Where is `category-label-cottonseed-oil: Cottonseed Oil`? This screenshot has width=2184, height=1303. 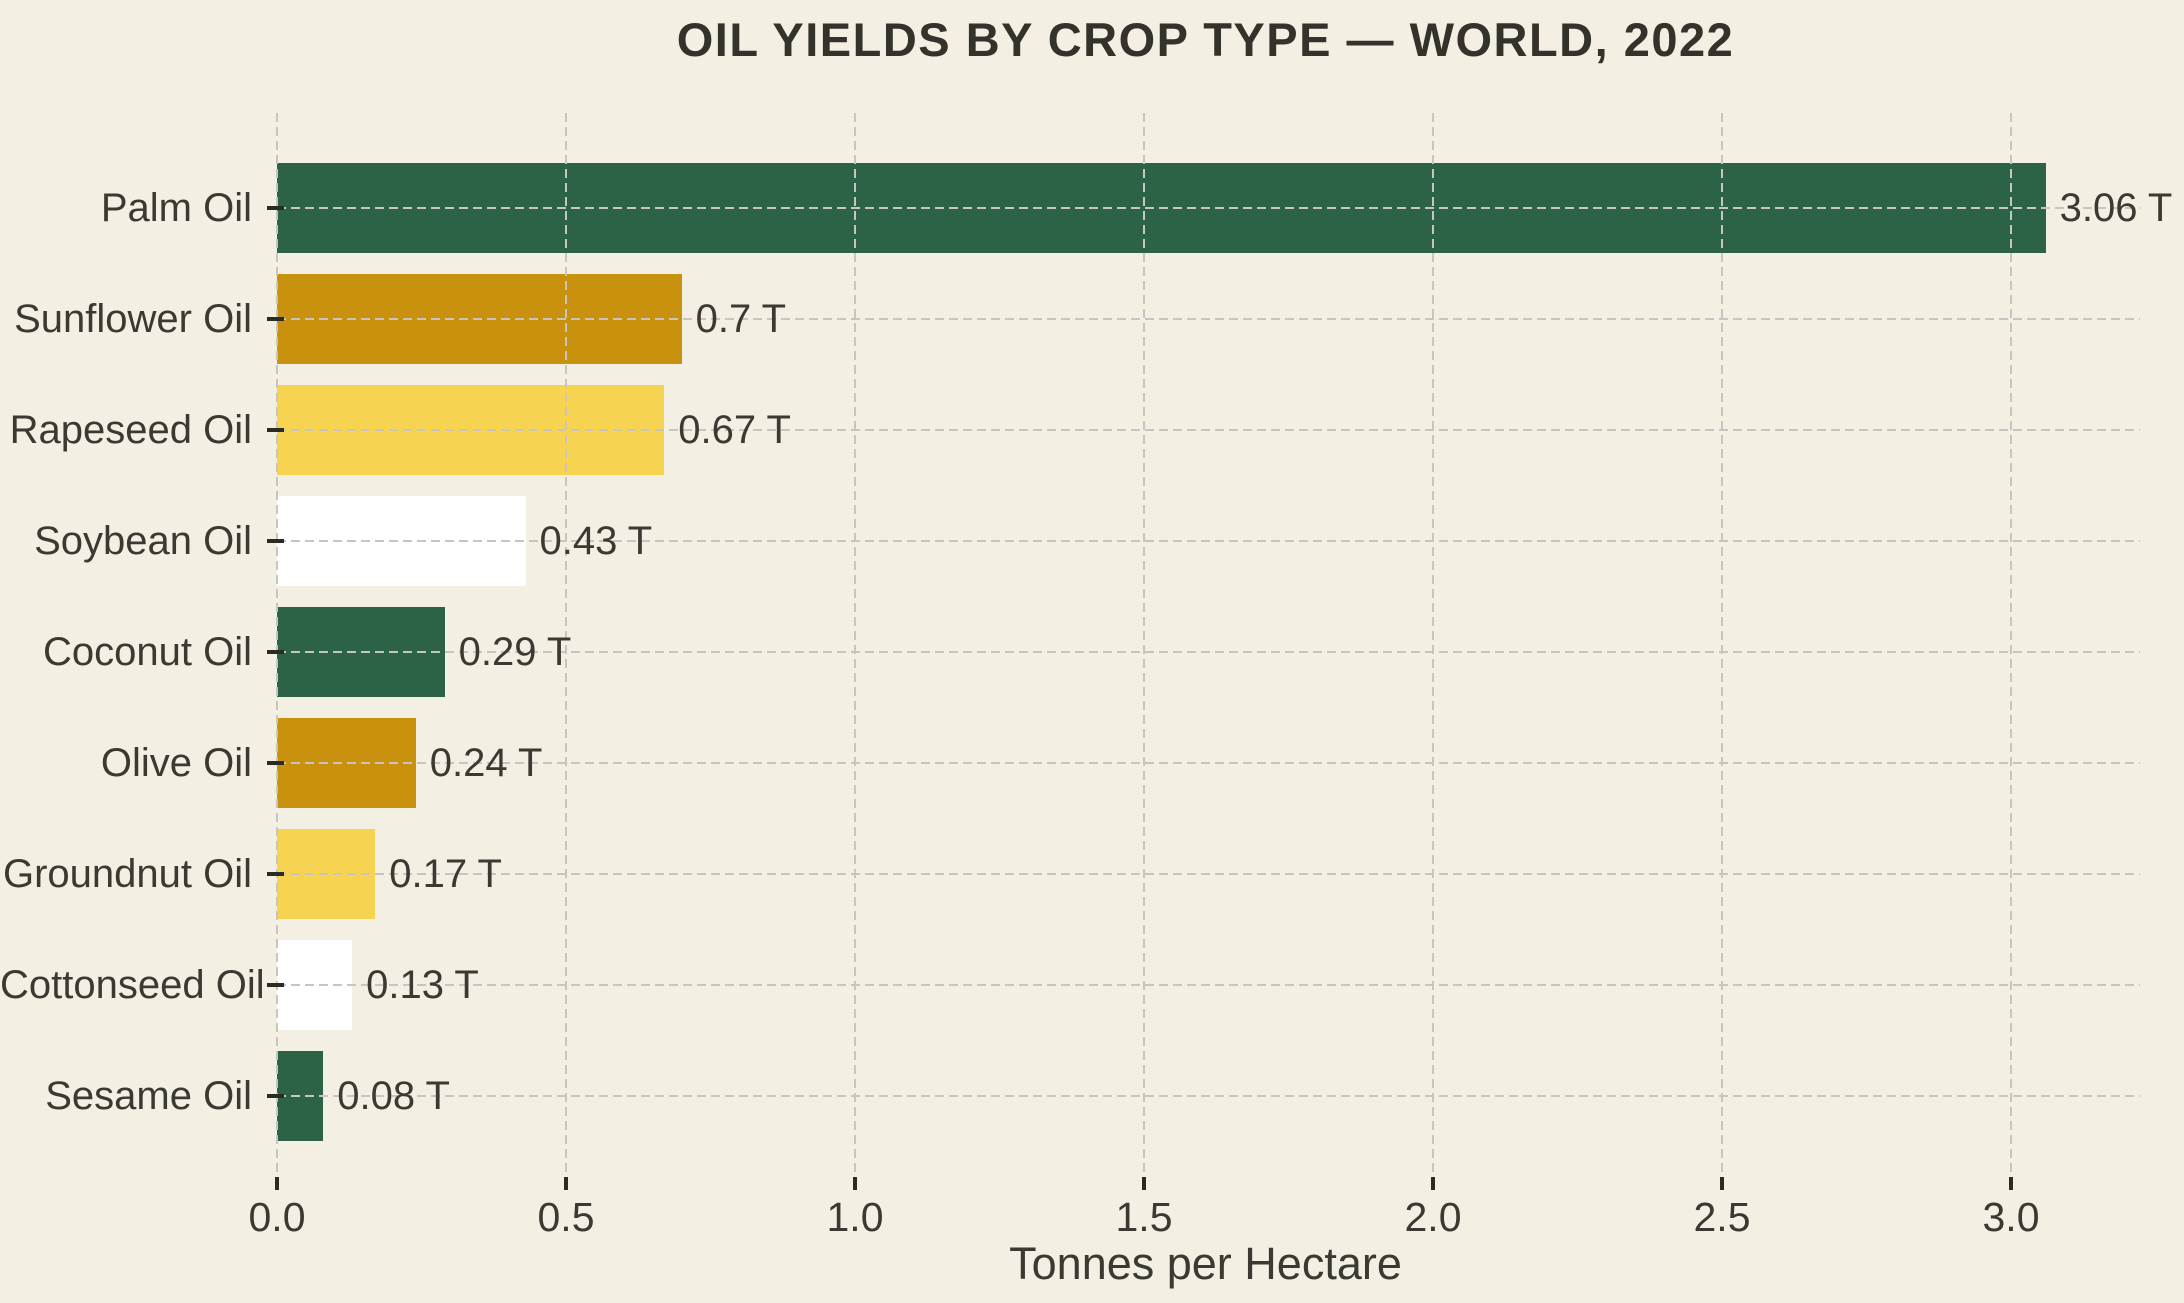 category-label-cottonseed-oil: Cottonseed Oil is located at coordinates (132, 985).